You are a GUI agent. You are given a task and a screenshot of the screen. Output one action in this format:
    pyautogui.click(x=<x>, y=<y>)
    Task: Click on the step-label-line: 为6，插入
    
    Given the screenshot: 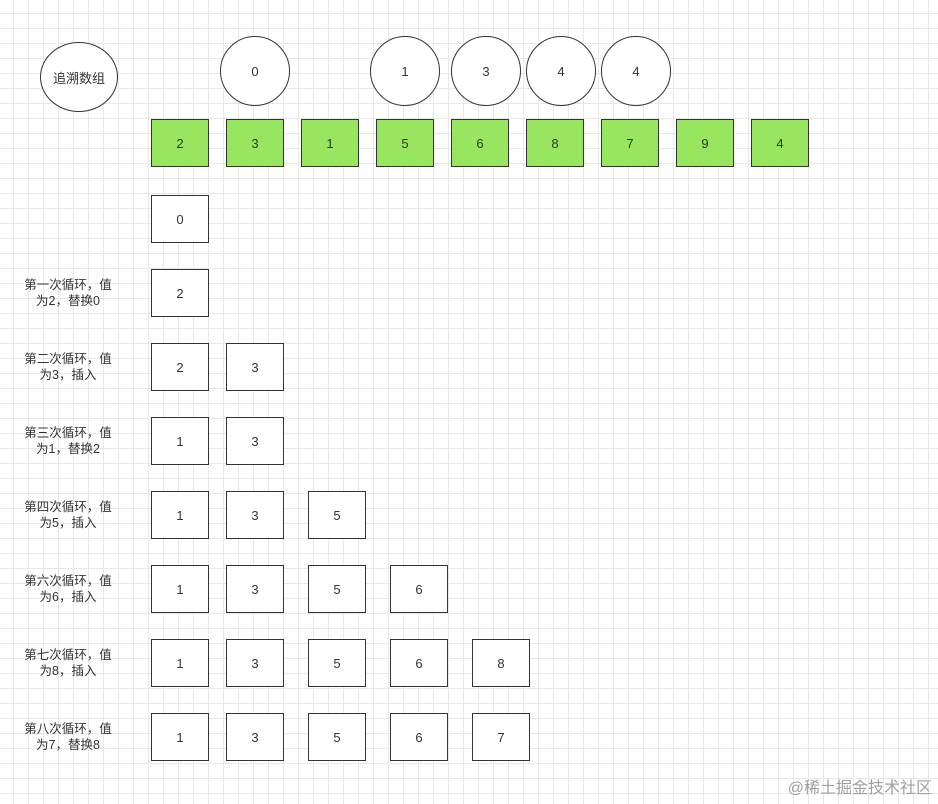 What is the action you would take?
    pyautogui.click(x=68, y=597)
    